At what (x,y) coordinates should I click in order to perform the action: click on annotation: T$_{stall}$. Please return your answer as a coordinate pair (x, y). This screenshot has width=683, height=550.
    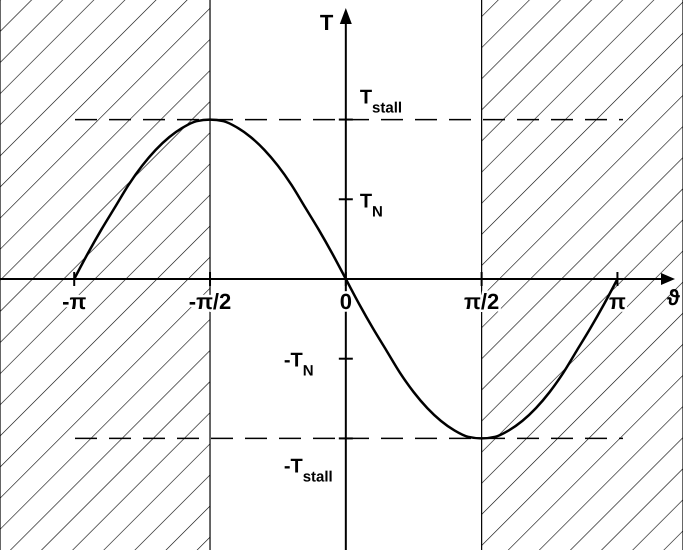
    Looking at the image, I should click on (381, 101).